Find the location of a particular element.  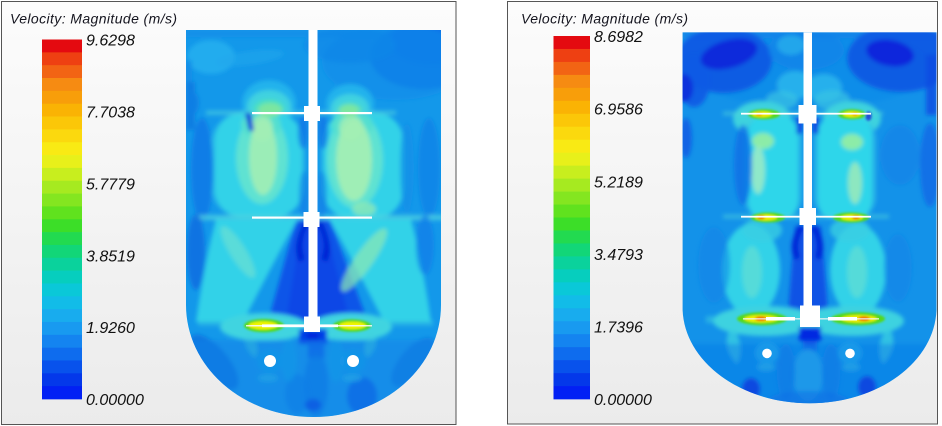

svg-text: 5.7779 is located at coordinates (110, 184).